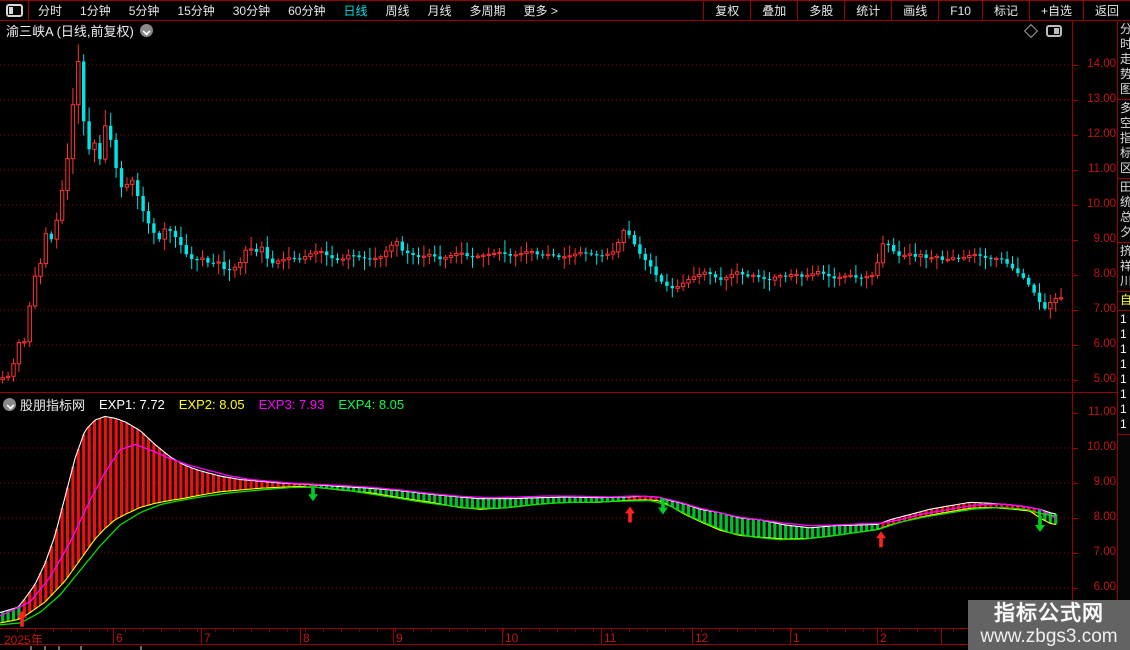  I want to click on right-sidebar-strip: 分时走势图多空指标区田统总夕挤祥川自11111111, so click(1123, 335).